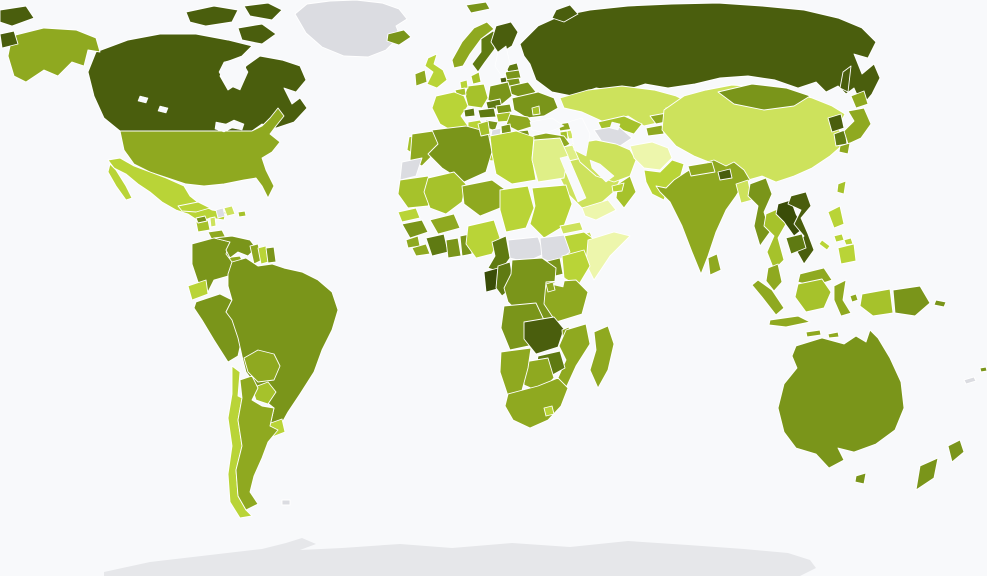 The image size is (987, 576). Describe the element at coordinates (213, 222) in the screenshot. I see `country-belize` at that location.